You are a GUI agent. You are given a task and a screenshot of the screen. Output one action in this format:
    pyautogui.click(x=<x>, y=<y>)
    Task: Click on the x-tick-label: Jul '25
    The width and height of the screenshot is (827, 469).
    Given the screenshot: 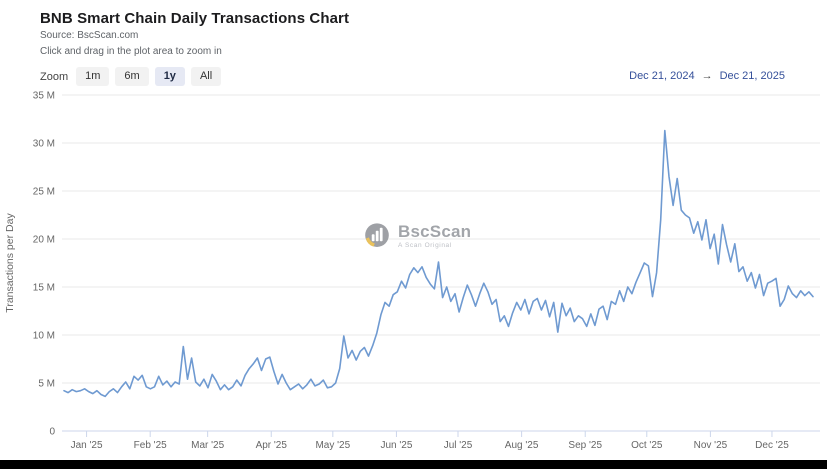 What is the action you would take?
    pyautogui.click(x=458, y=445)
    